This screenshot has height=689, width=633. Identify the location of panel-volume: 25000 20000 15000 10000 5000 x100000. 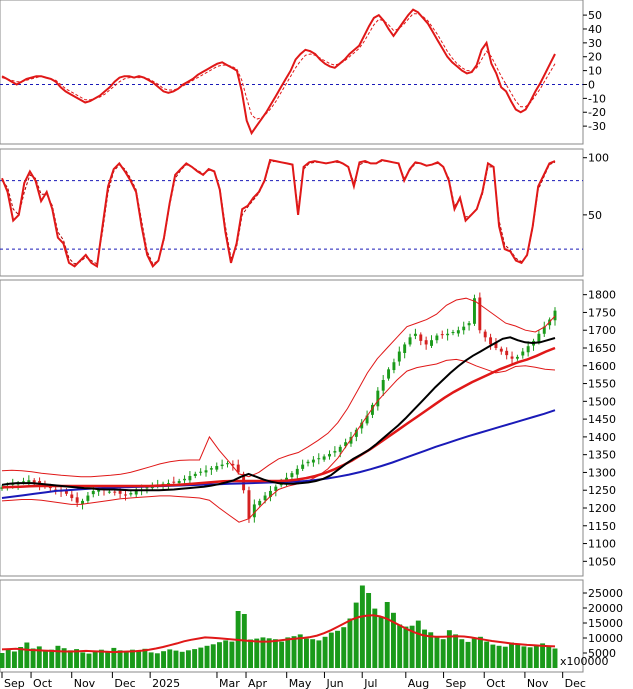
(311, 626).